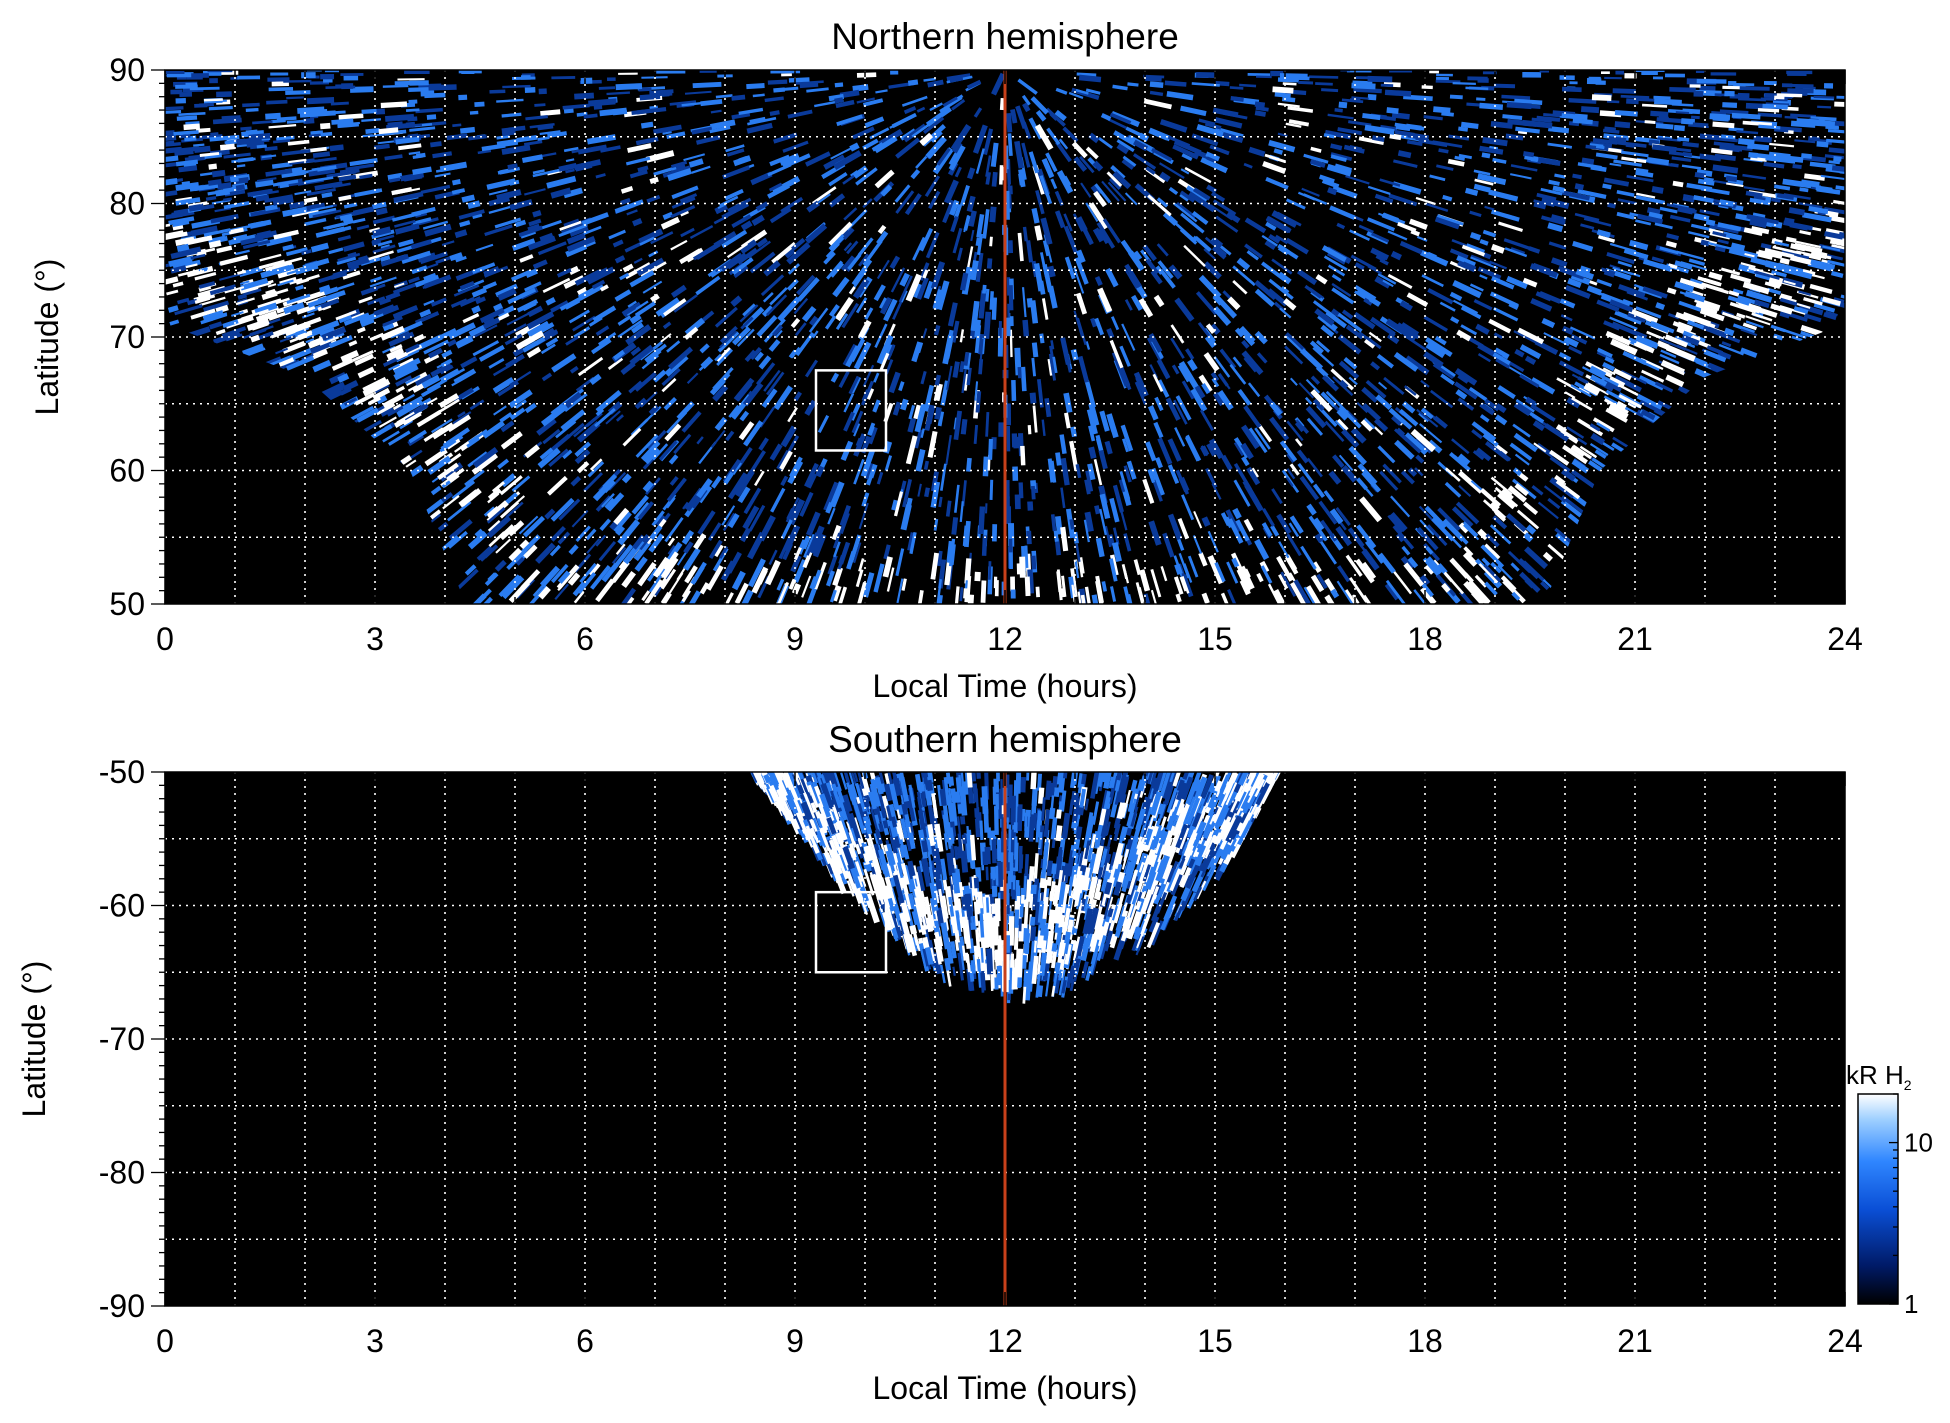  I want to click on south-emission-streak, so click(1034, 796).